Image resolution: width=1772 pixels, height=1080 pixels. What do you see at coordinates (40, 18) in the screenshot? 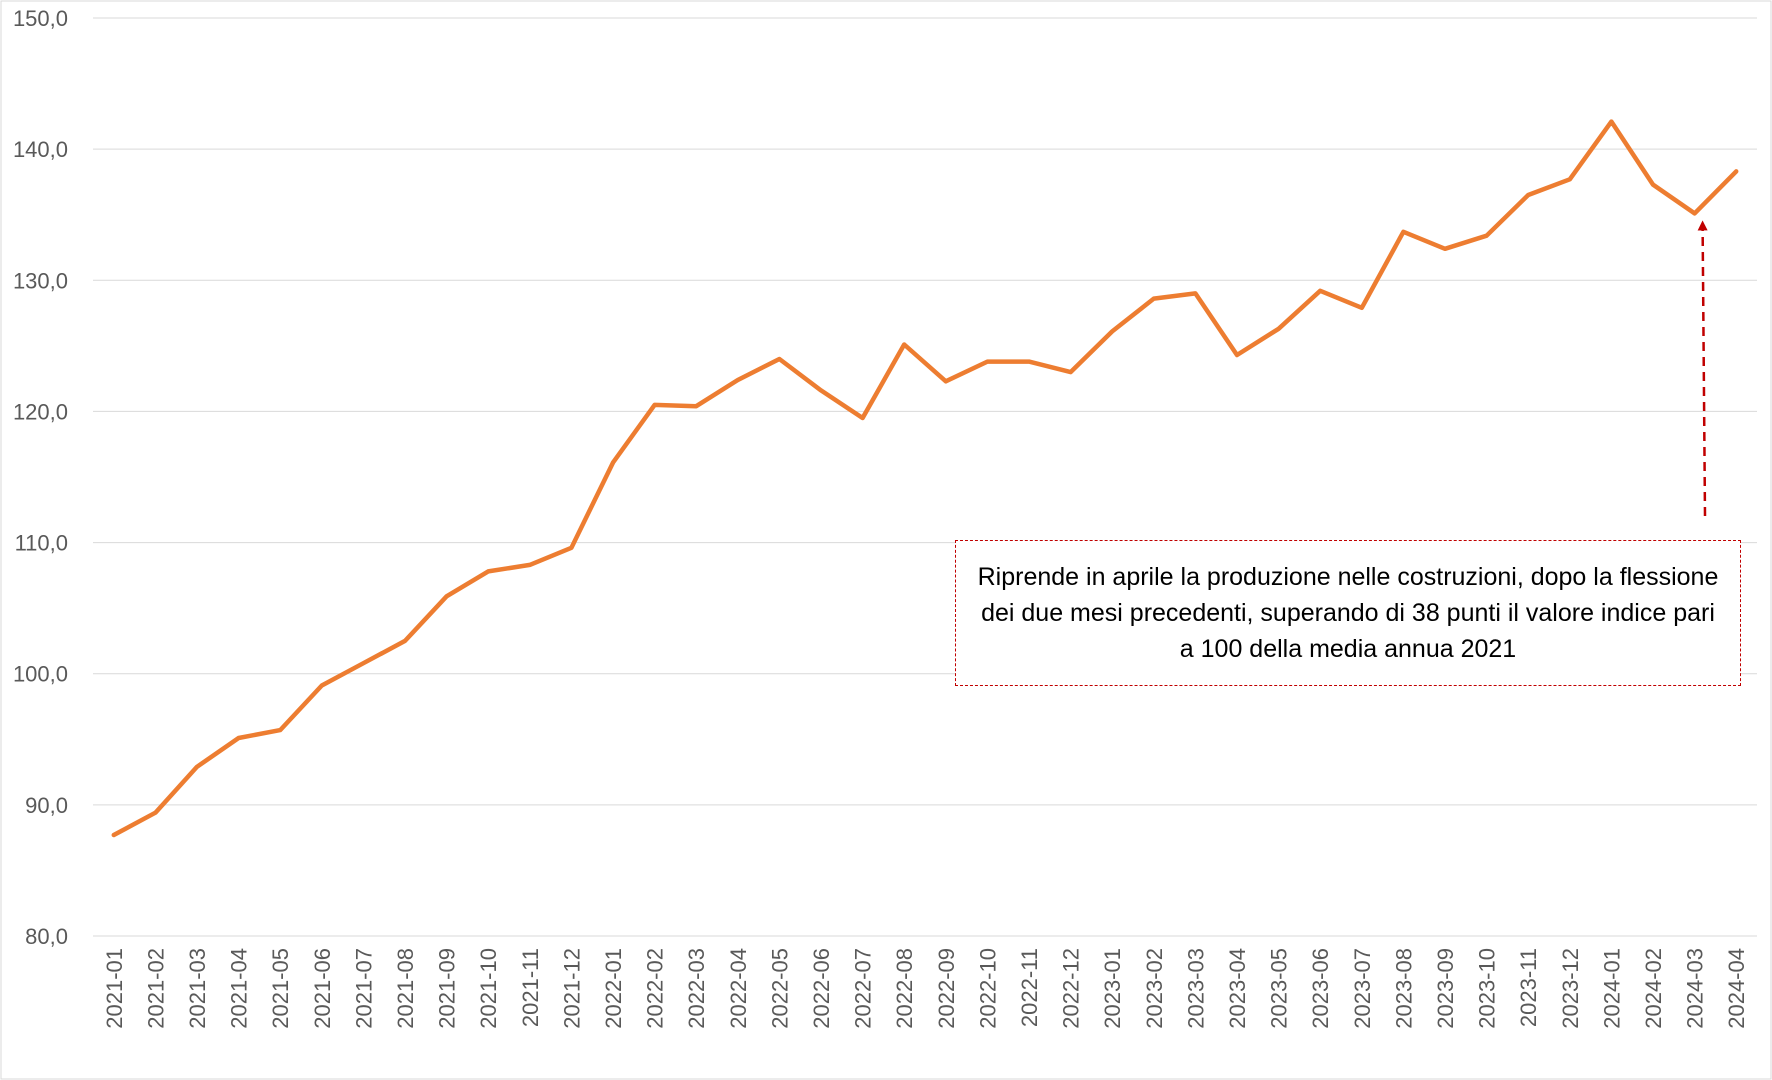
I see `y-tick-label: 150,0` at bounding box center [40, 18].